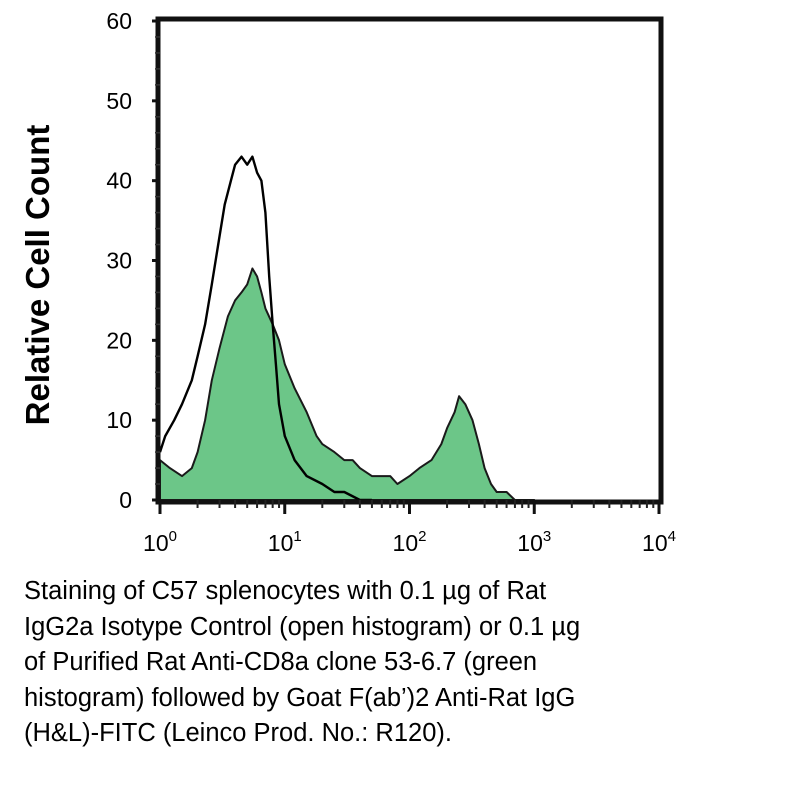  I want to click on histogram-open, so click(265, 328).